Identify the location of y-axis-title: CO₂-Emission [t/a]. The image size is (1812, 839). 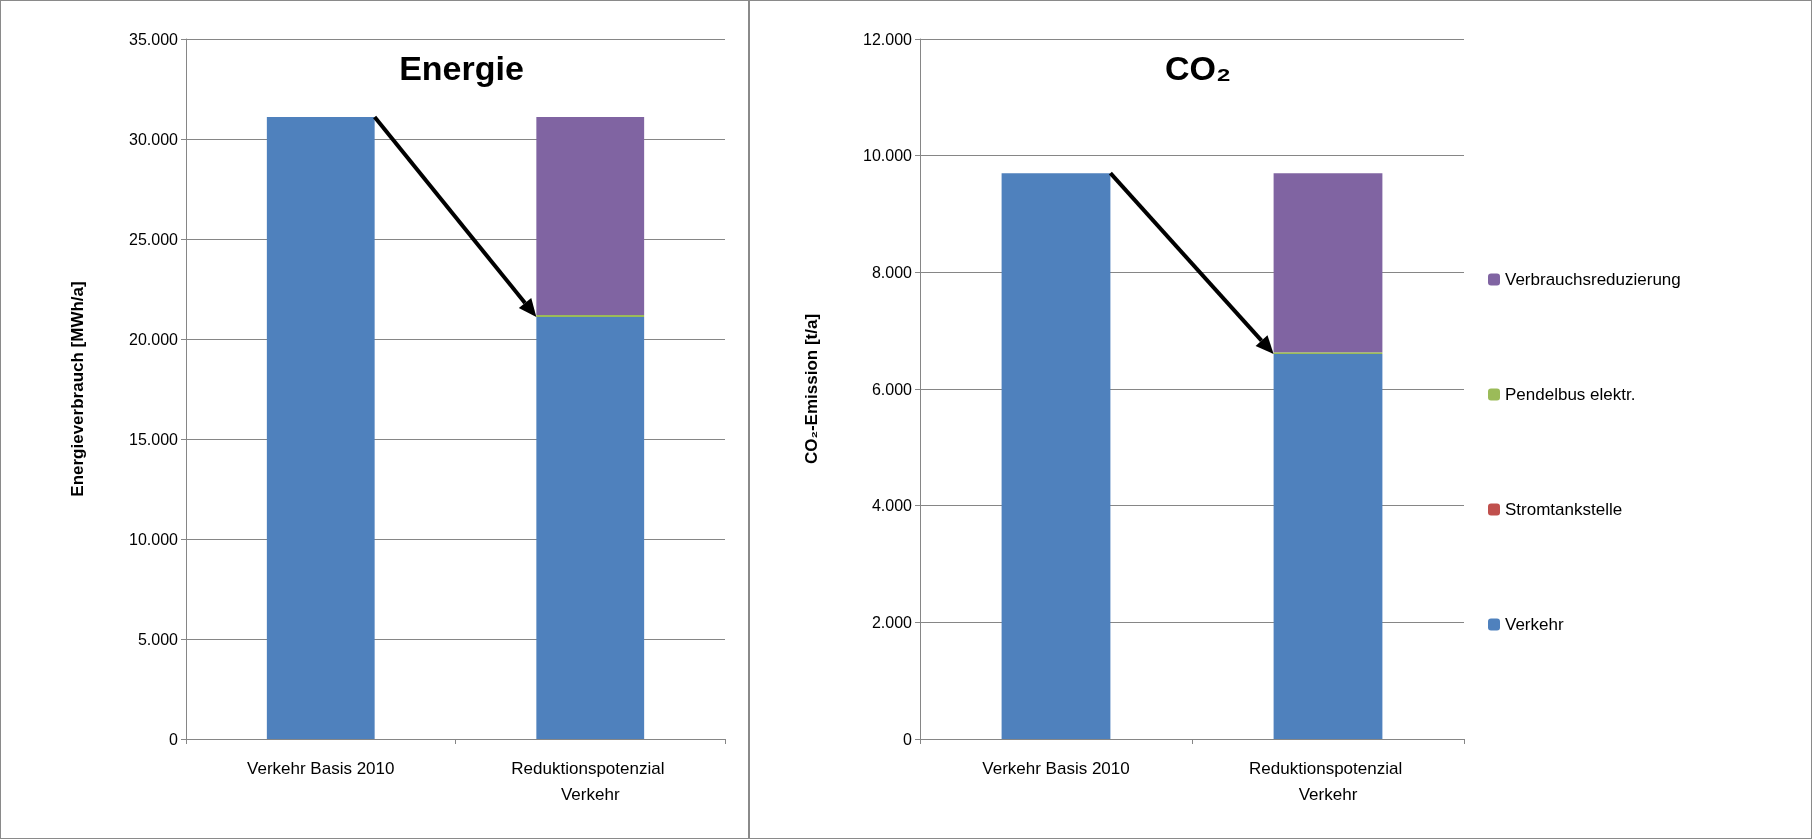
(811, 389).